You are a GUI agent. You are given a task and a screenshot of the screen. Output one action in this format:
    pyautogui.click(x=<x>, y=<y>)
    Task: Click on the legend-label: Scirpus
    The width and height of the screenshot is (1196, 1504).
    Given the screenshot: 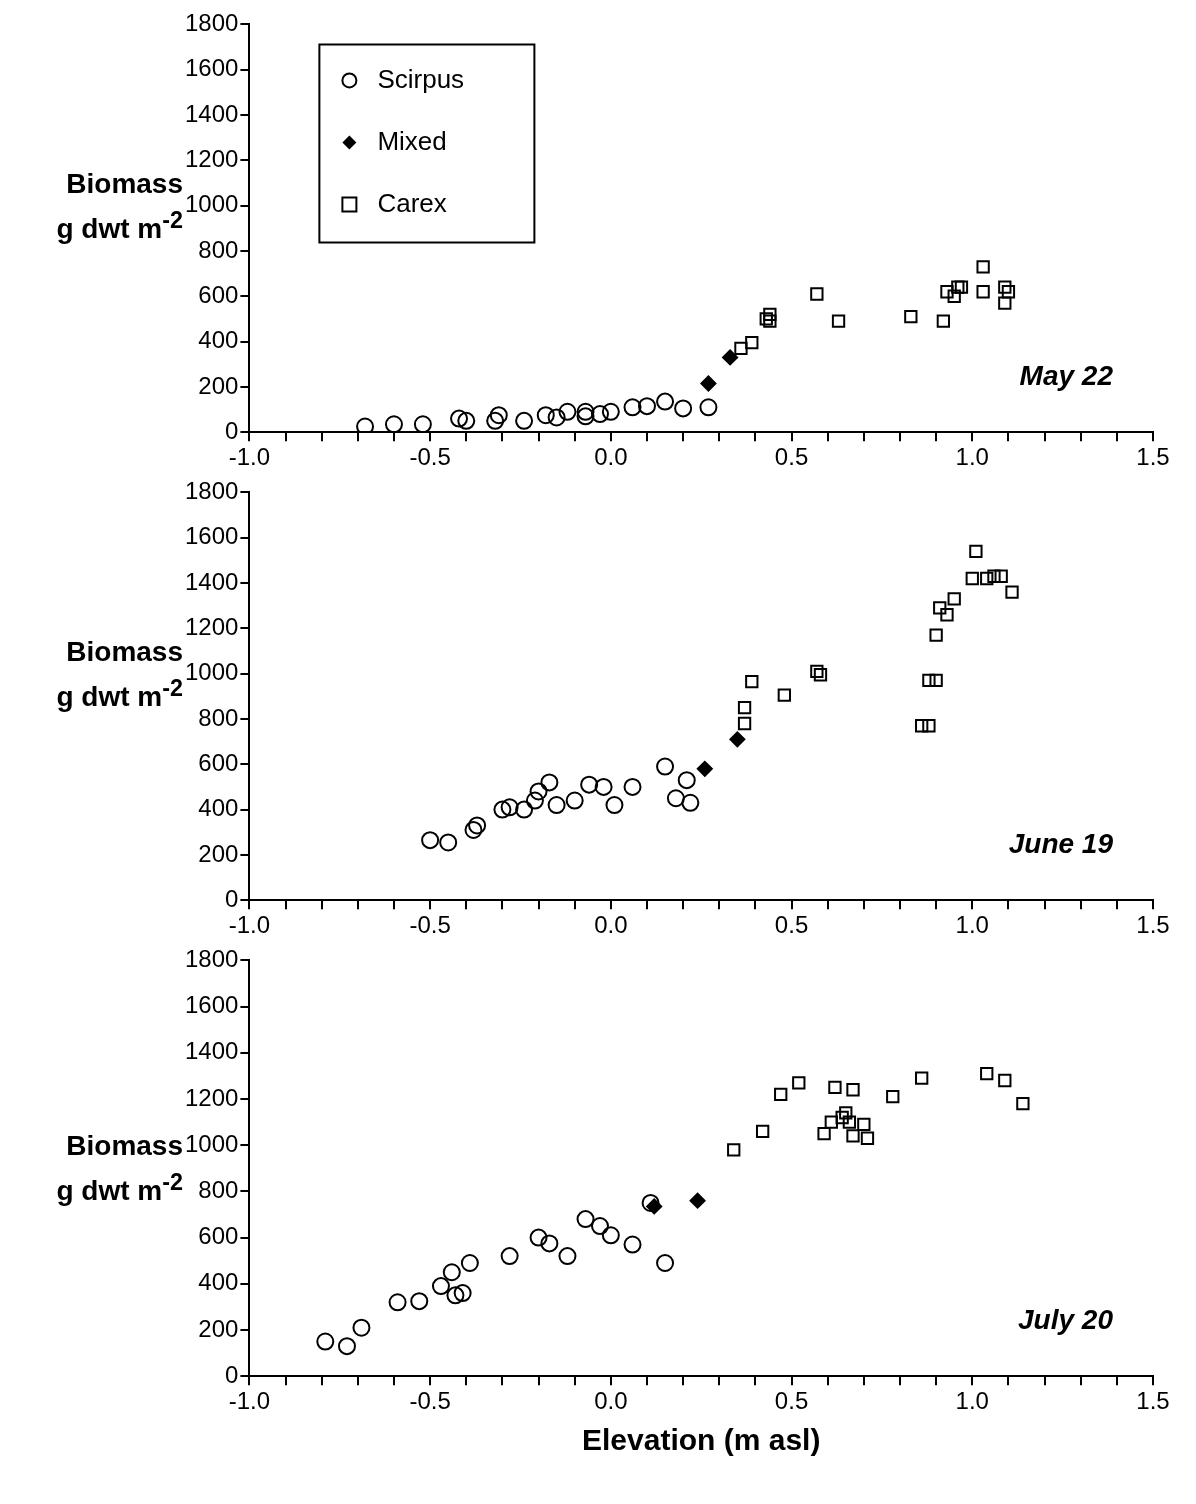 What is the action you would take?
    pyautogui.click(x=421, y=78)
    